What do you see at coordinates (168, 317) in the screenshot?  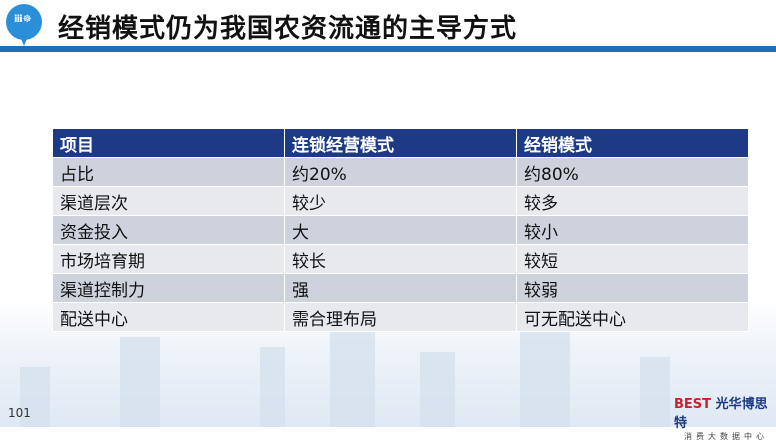 I see `table-cell: 配送中心` at bounding box center [168, 317].